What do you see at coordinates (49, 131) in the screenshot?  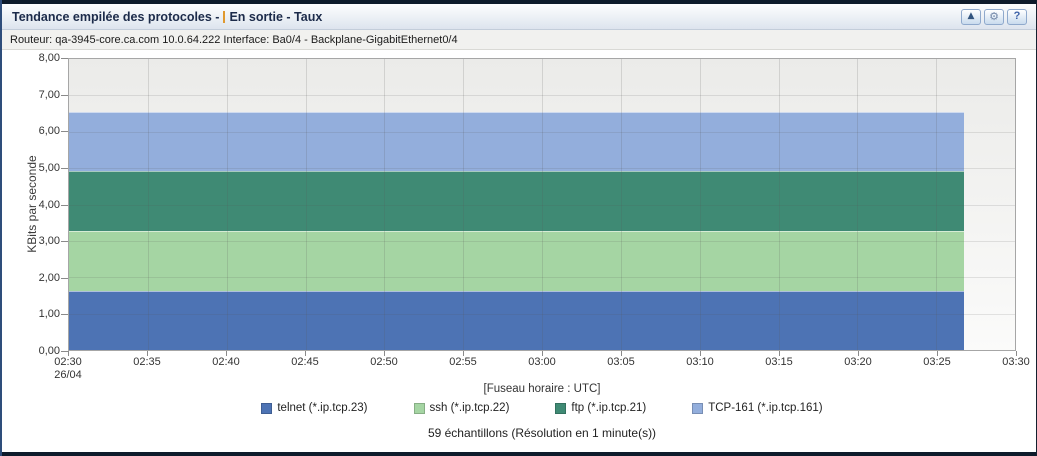 I see `y-tick-label: 6,00` at bounding box center [49, 131].